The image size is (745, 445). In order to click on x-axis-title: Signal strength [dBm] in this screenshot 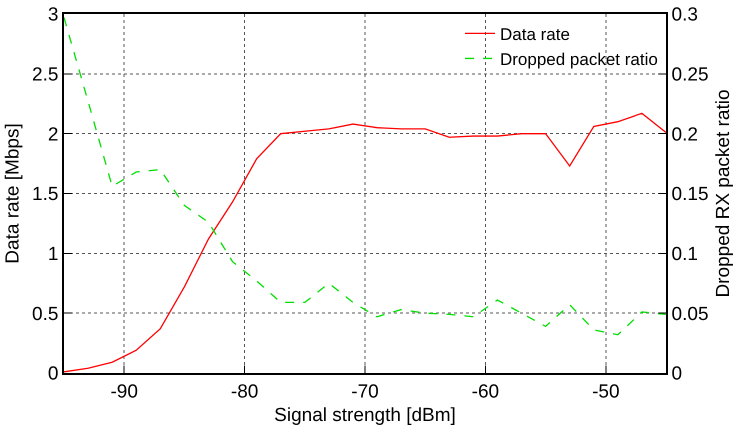, I will do `click(365, 415)`.